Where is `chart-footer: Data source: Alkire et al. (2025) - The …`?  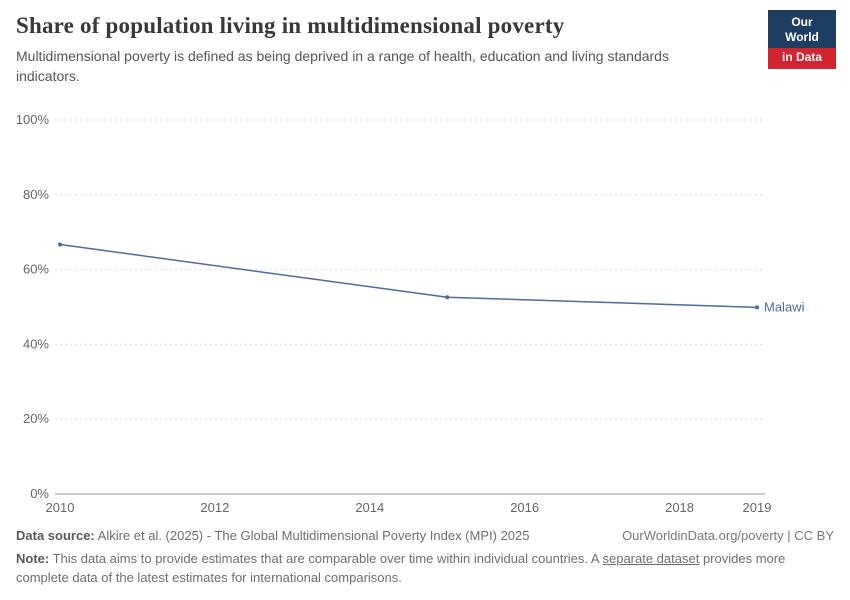 chart-footer: Data source: Alkire et al. (2025) - The … is located at coordinates (425, 559).